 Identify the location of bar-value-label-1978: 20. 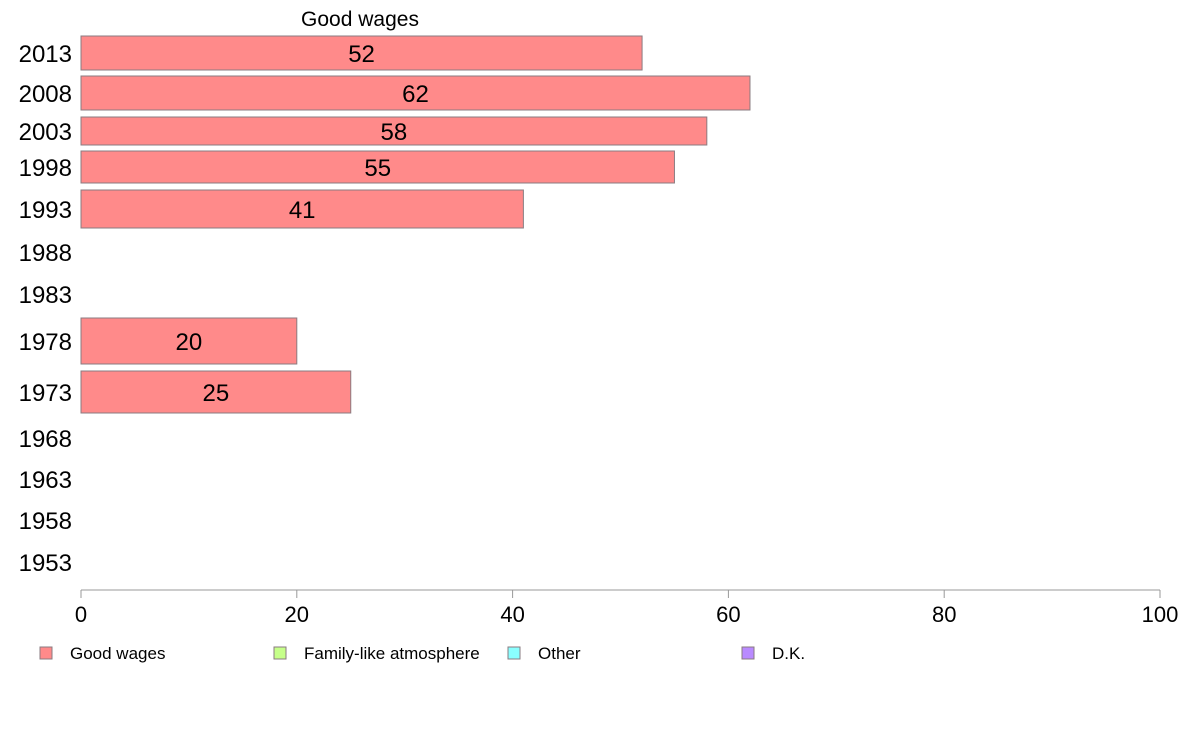
(189, 342).